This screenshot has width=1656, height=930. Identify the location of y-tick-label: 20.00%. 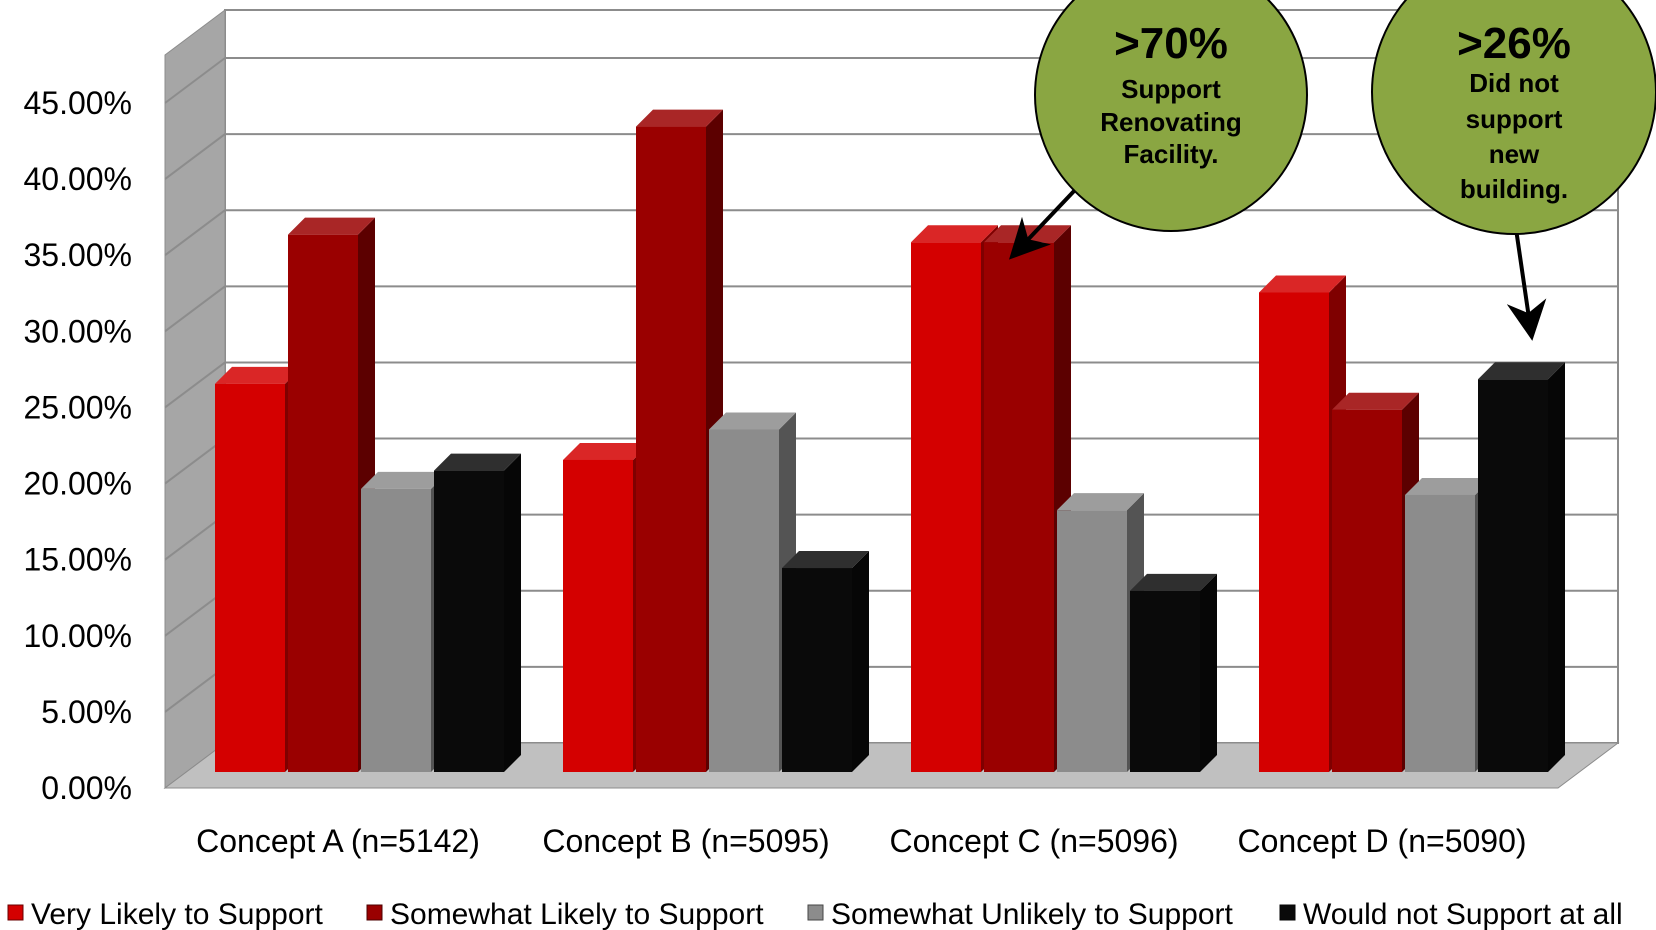
(77, 484).